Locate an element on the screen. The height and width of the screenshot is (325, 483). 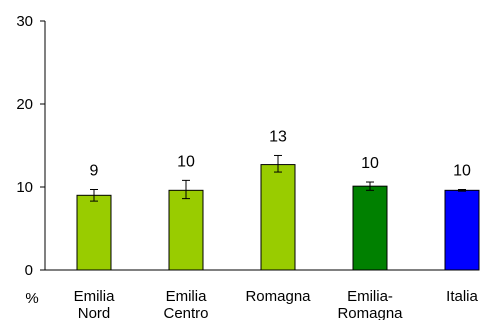
x-tick-label-line: Italia is located at coordinates (462, 296).